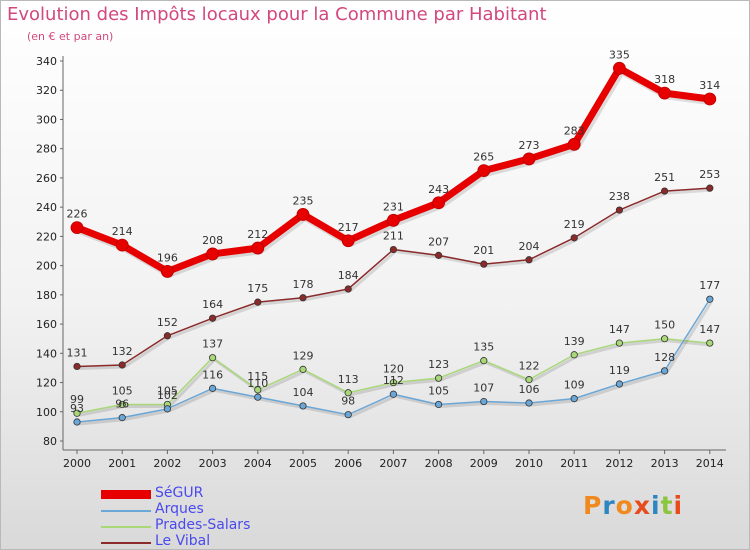  What do you see at coordinates (257, 288) in the screenshot?
I see `data-label-le-vibal: 175` at bounding box center [257, 288].